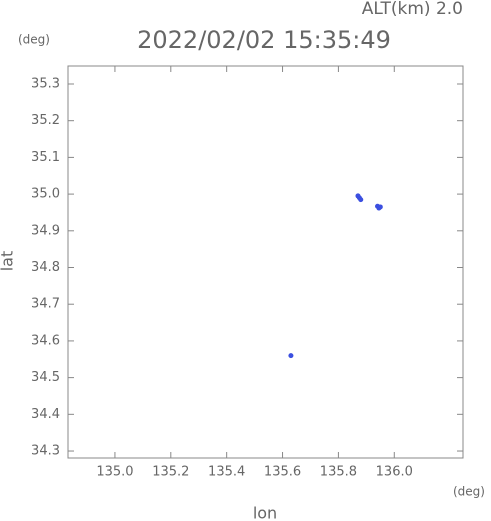 The height and width of the screenshot is (521, 491). Describe the element at coordinates (45, 157) in the screenshot. I see `y-tick-label: 35.1` at that location.